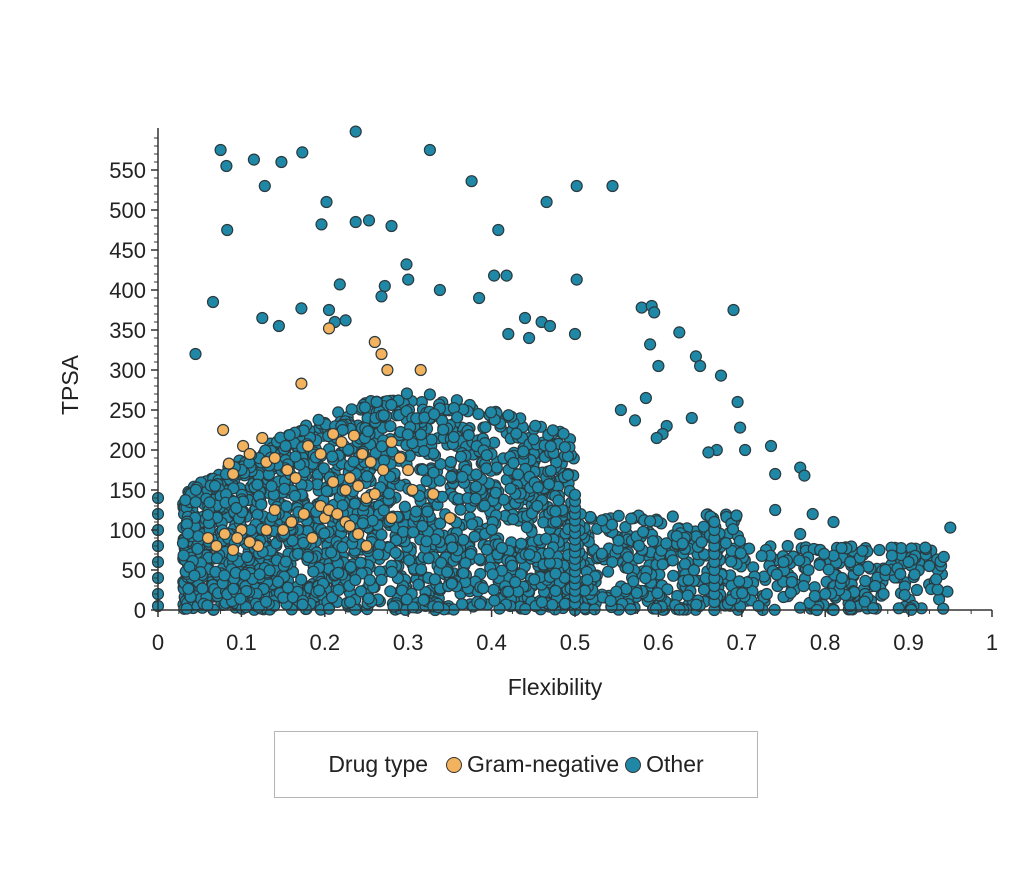 Image resolution: width=1024 pixels, height=889 pixels. Describe the element at coordinates (127, 210) in the screenshot. I see `y-tick-label: 500` at that location.